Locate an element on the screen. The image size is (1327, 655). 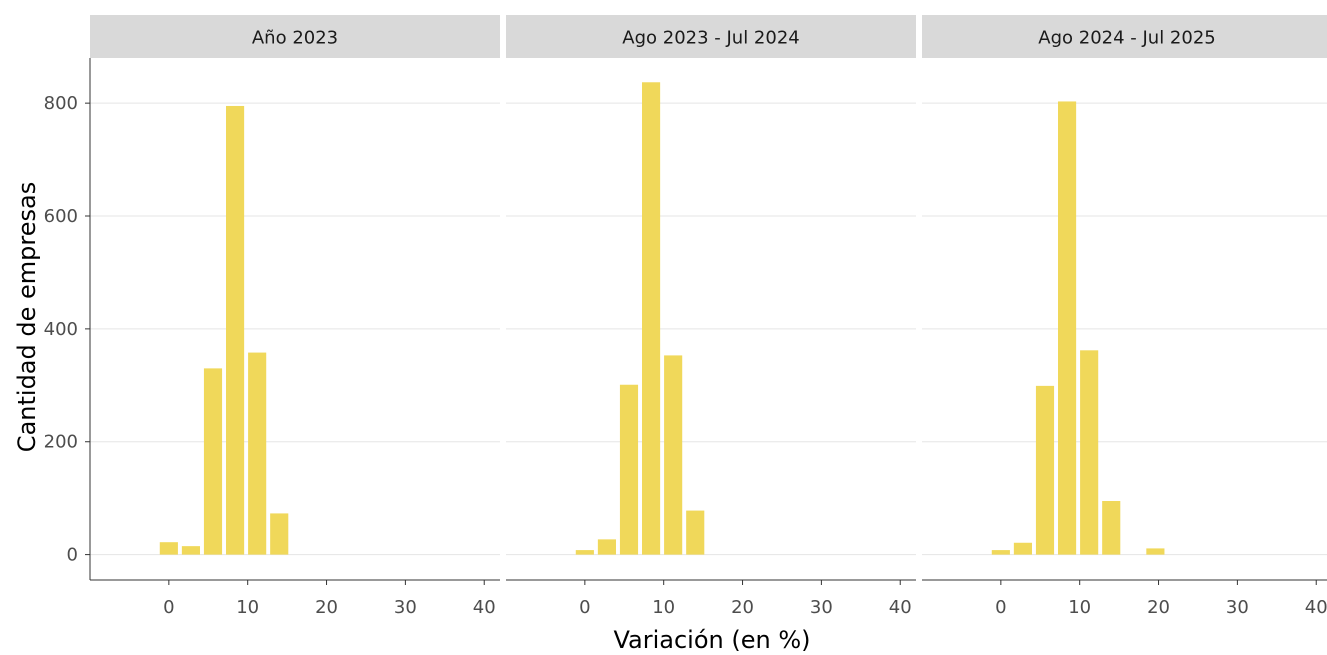
y-tick-label: 0 is located at coordinates (72, 555).